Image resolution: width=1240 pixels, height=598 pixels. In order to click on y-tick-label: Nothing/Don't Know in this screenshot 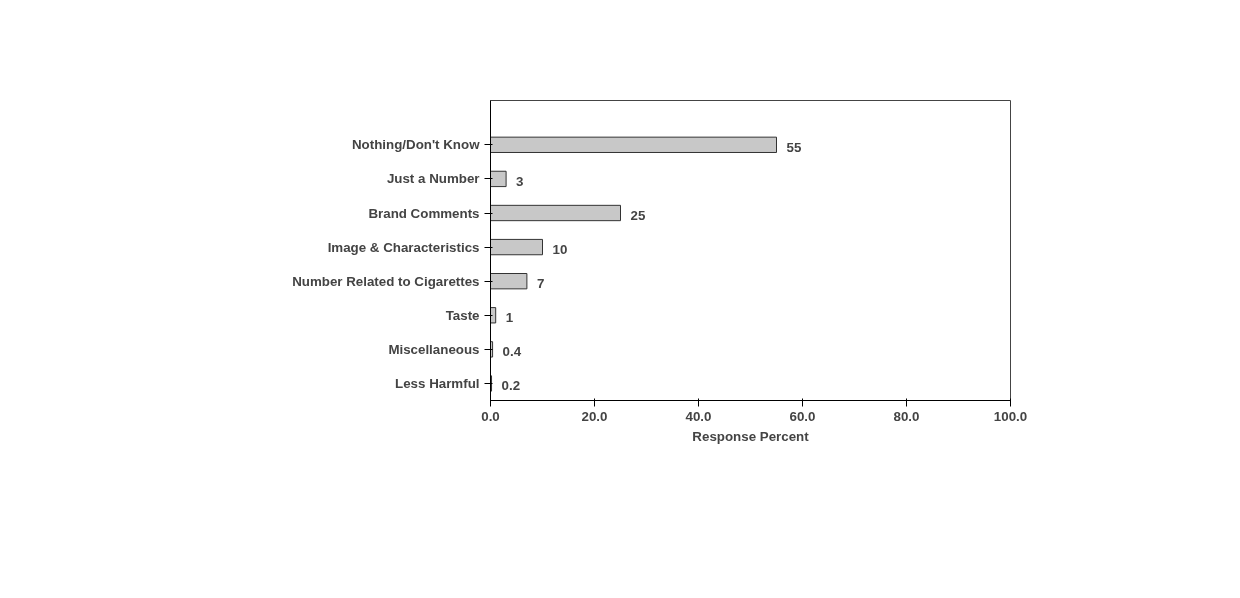, I will do `click(416, 145)`.